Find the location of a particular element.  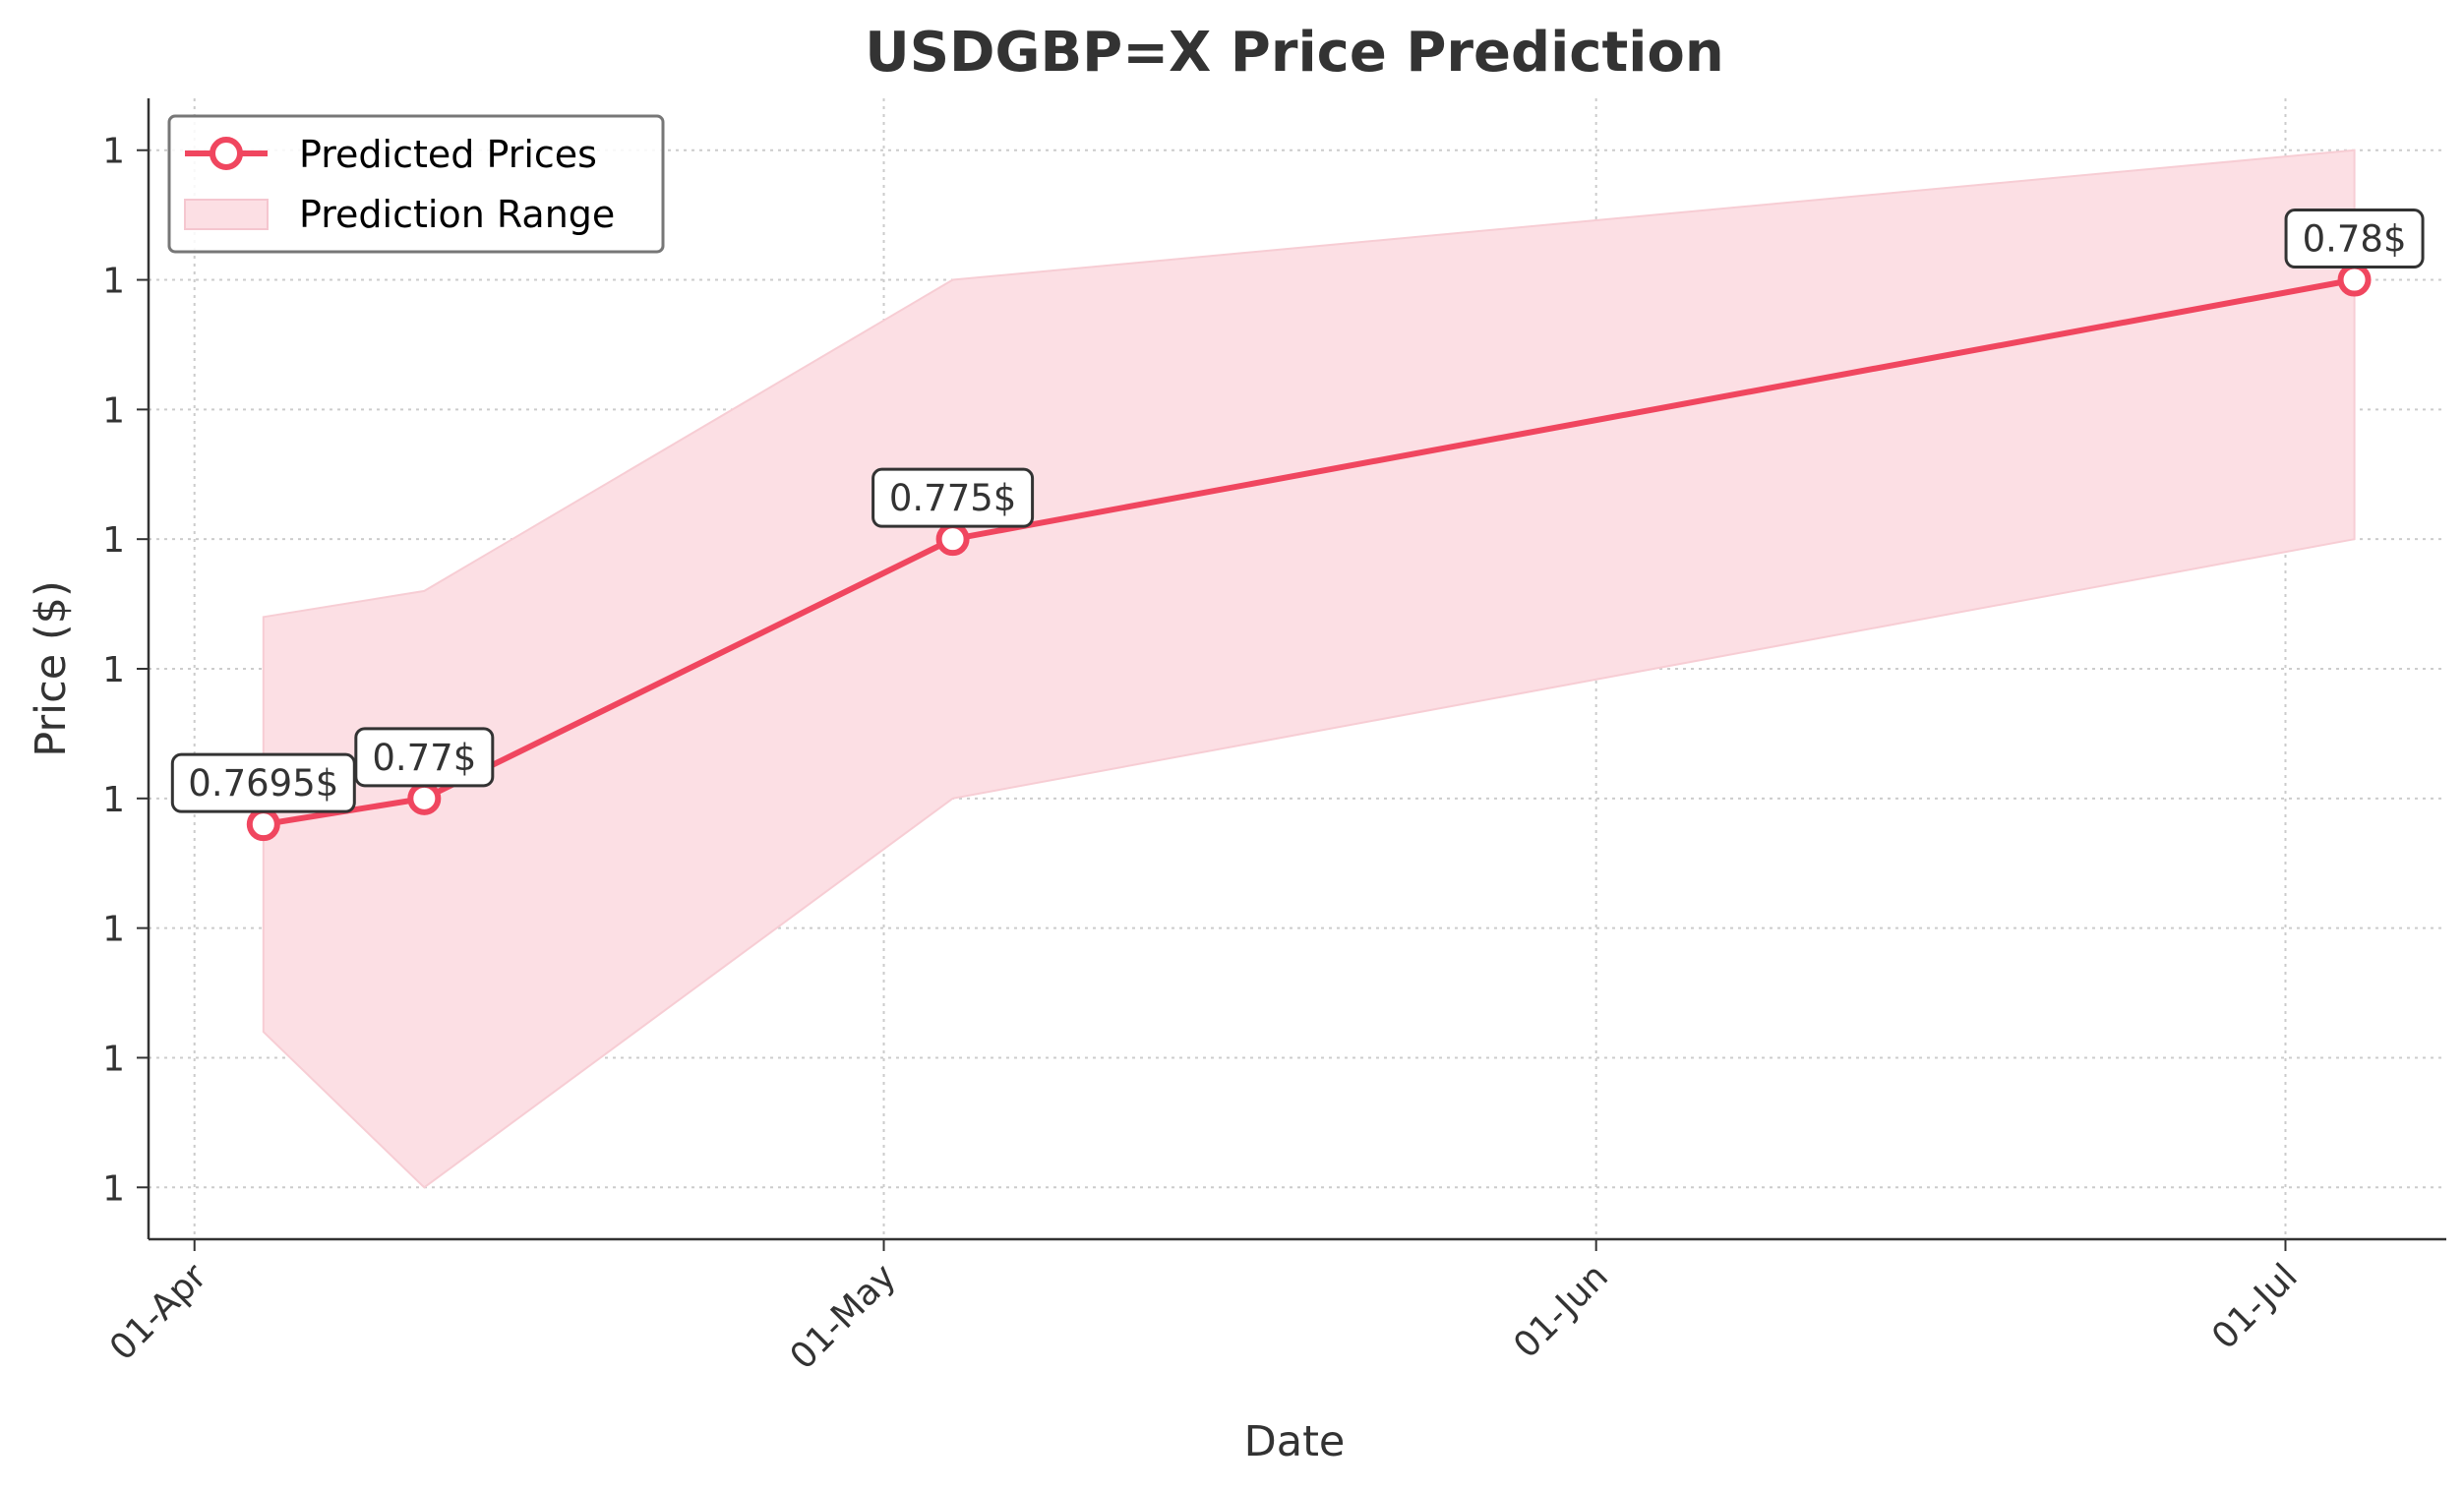

data-label: 0.7695$ is located at coordinates (263, 783).